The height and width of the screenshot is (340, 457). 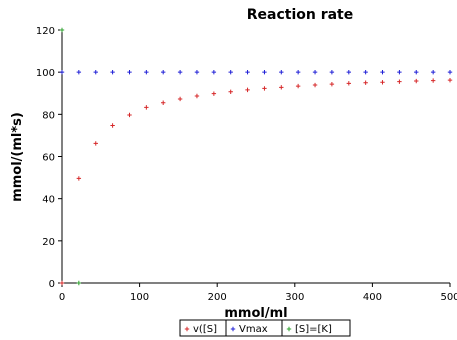 What do you see at coordinates (48, 242) in the screenshot?
I see `y-tick-label: 20` at bounding box center [48, 242].